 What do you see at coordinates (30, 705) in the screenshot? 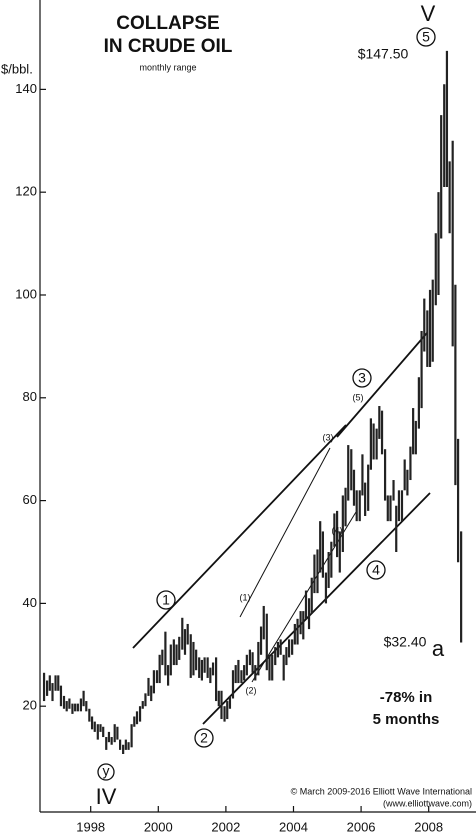
I see `y-tick-label: 20` at bounding box center [30, 705].